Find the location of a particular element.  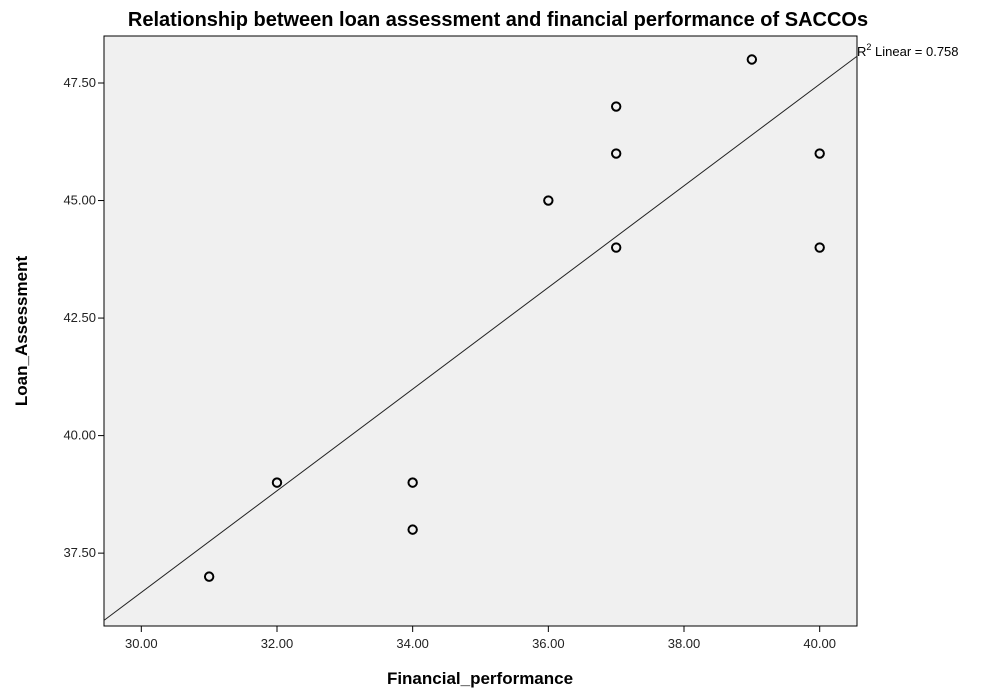

x-axis: 30.00 32.00 34.00 36.00 38.00 40.00 is located at coordinates (480, 638).